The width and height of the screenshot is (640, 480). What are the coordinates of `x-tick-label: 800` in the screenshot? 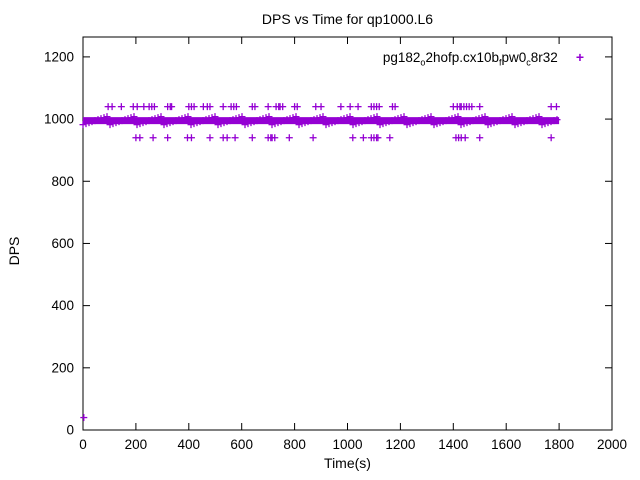 It's located at (294, 444).